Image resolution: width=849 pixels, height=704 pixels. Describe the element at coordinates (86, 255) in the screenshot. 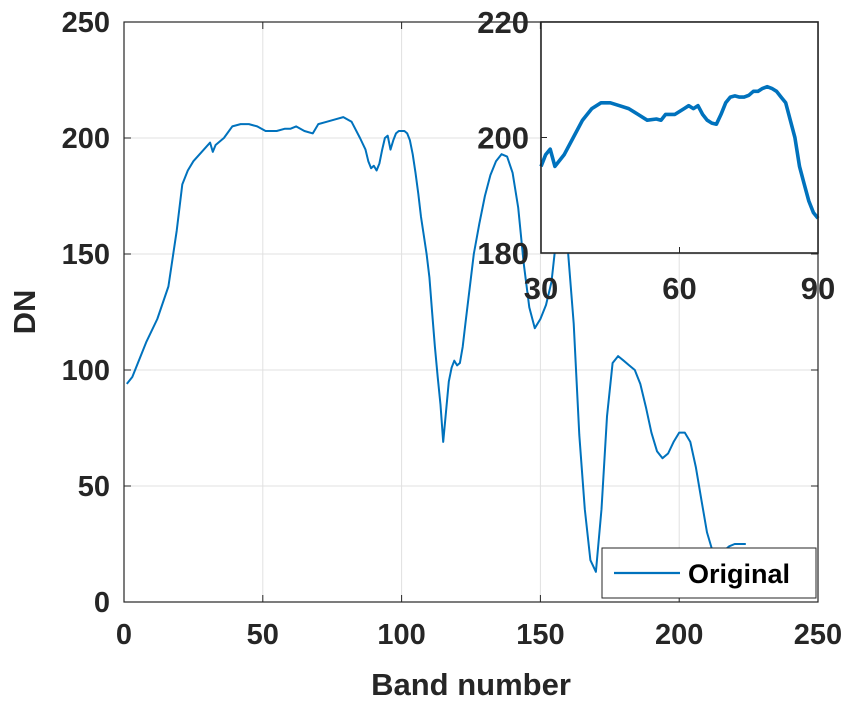

I see `y-tick-label: 150` at that location.